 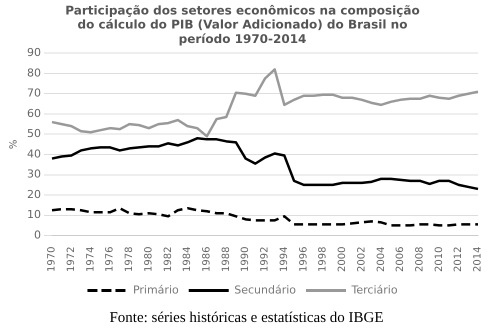 I want to click on x-tick-label: 2004, so click(x=381, y=259).